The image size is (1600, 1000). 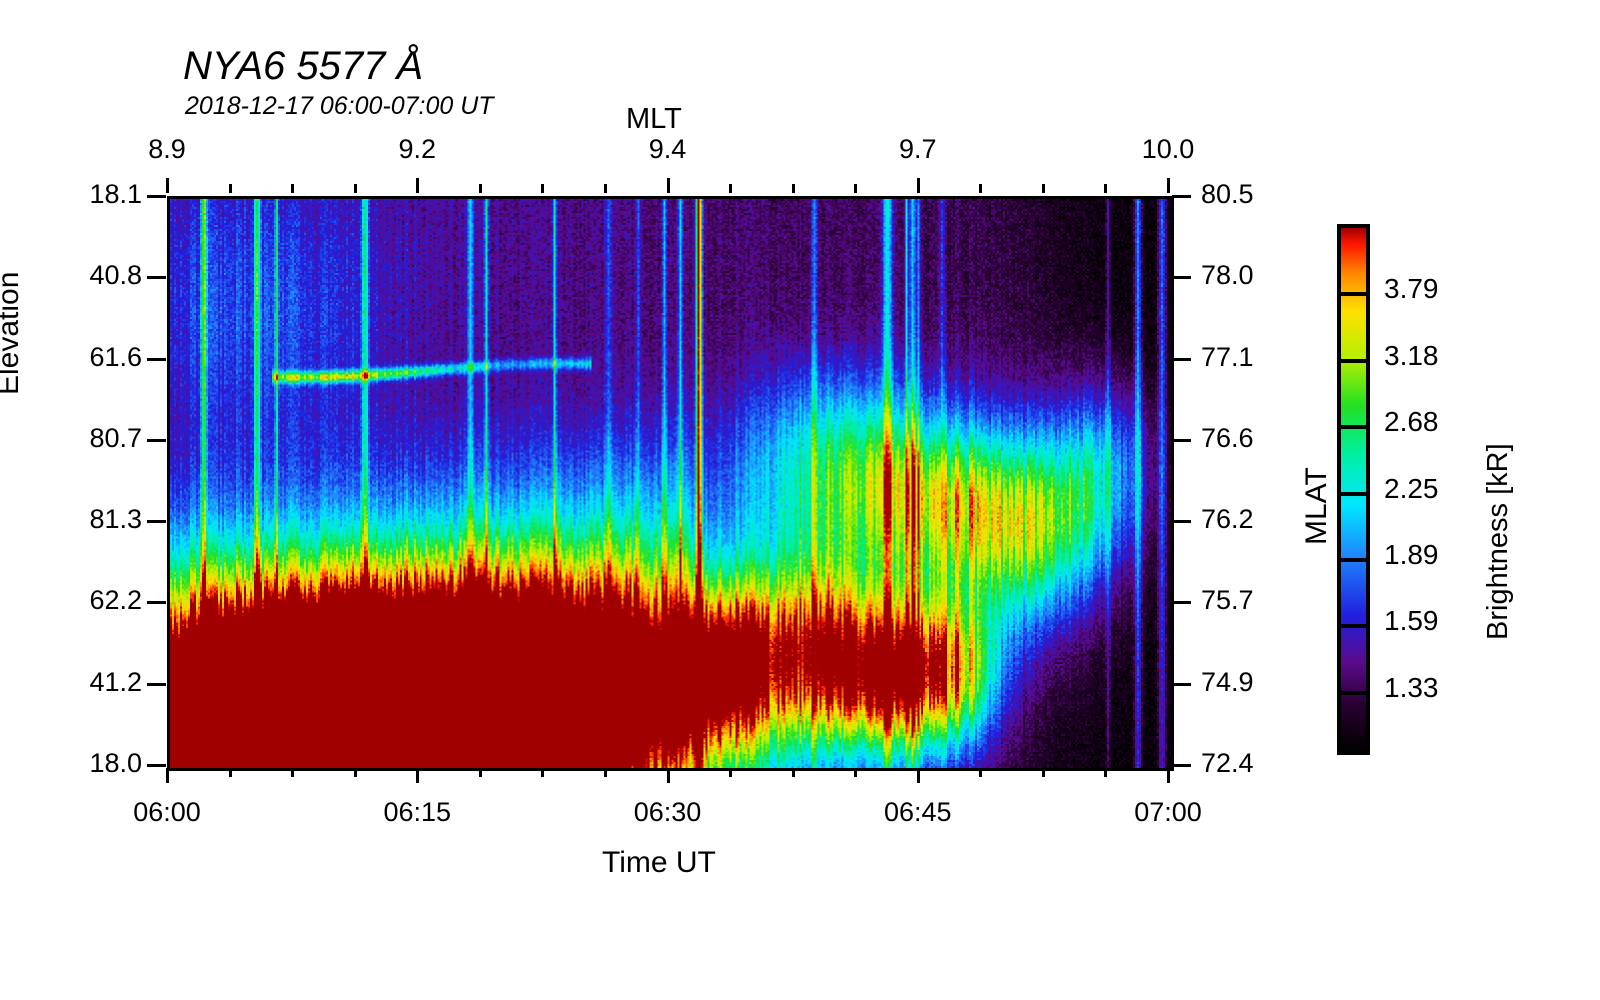 What do you see at coordinates (667, 812) in the screenshot?
I see `x-tick-label: 06:30` at bounding box center [667, 812].